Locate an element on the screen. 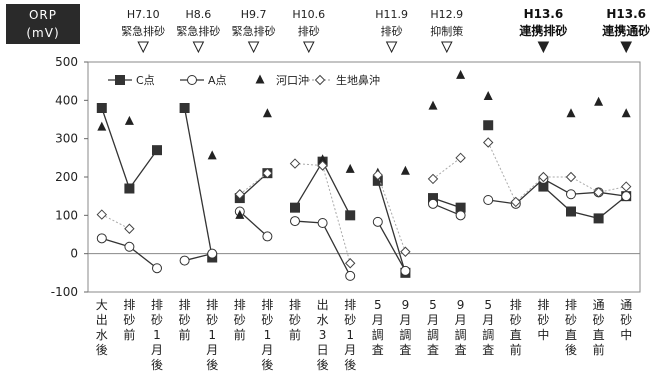  legend-marker is located at coordinates (120, 80).